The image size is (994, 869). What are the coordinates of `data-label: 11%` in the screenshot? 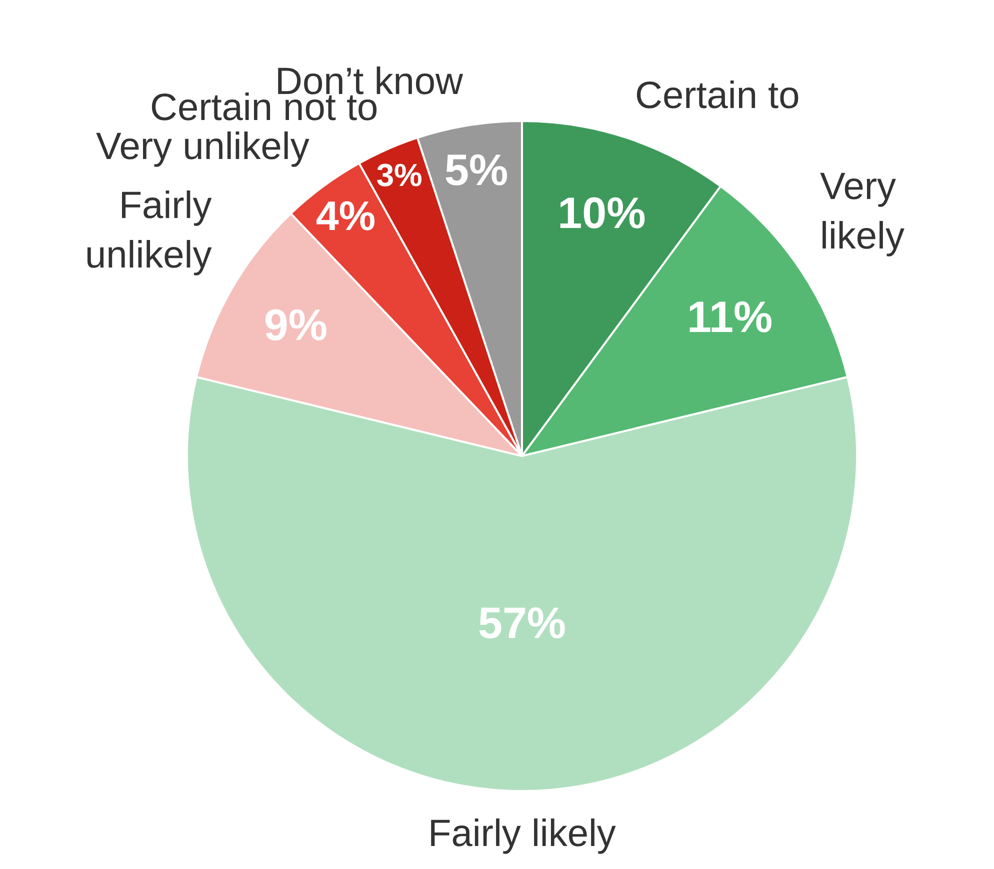 It's located at (730, 317).